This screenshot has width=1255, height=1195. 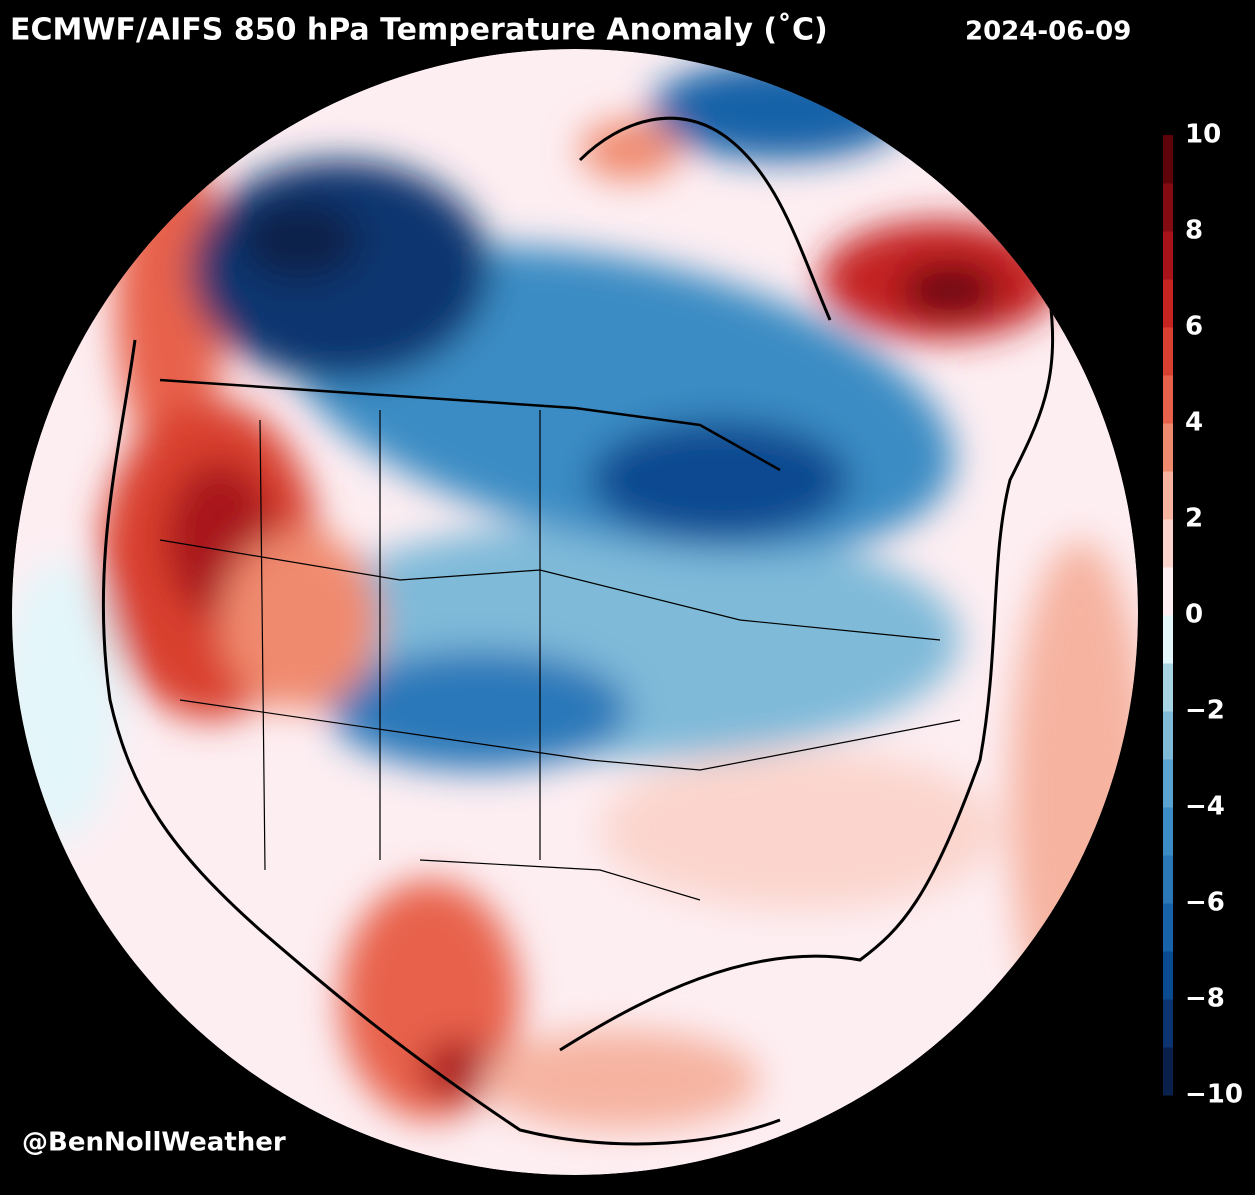 I want to click on colorbar-tick-label: 8, so click(x=1194, y=231).